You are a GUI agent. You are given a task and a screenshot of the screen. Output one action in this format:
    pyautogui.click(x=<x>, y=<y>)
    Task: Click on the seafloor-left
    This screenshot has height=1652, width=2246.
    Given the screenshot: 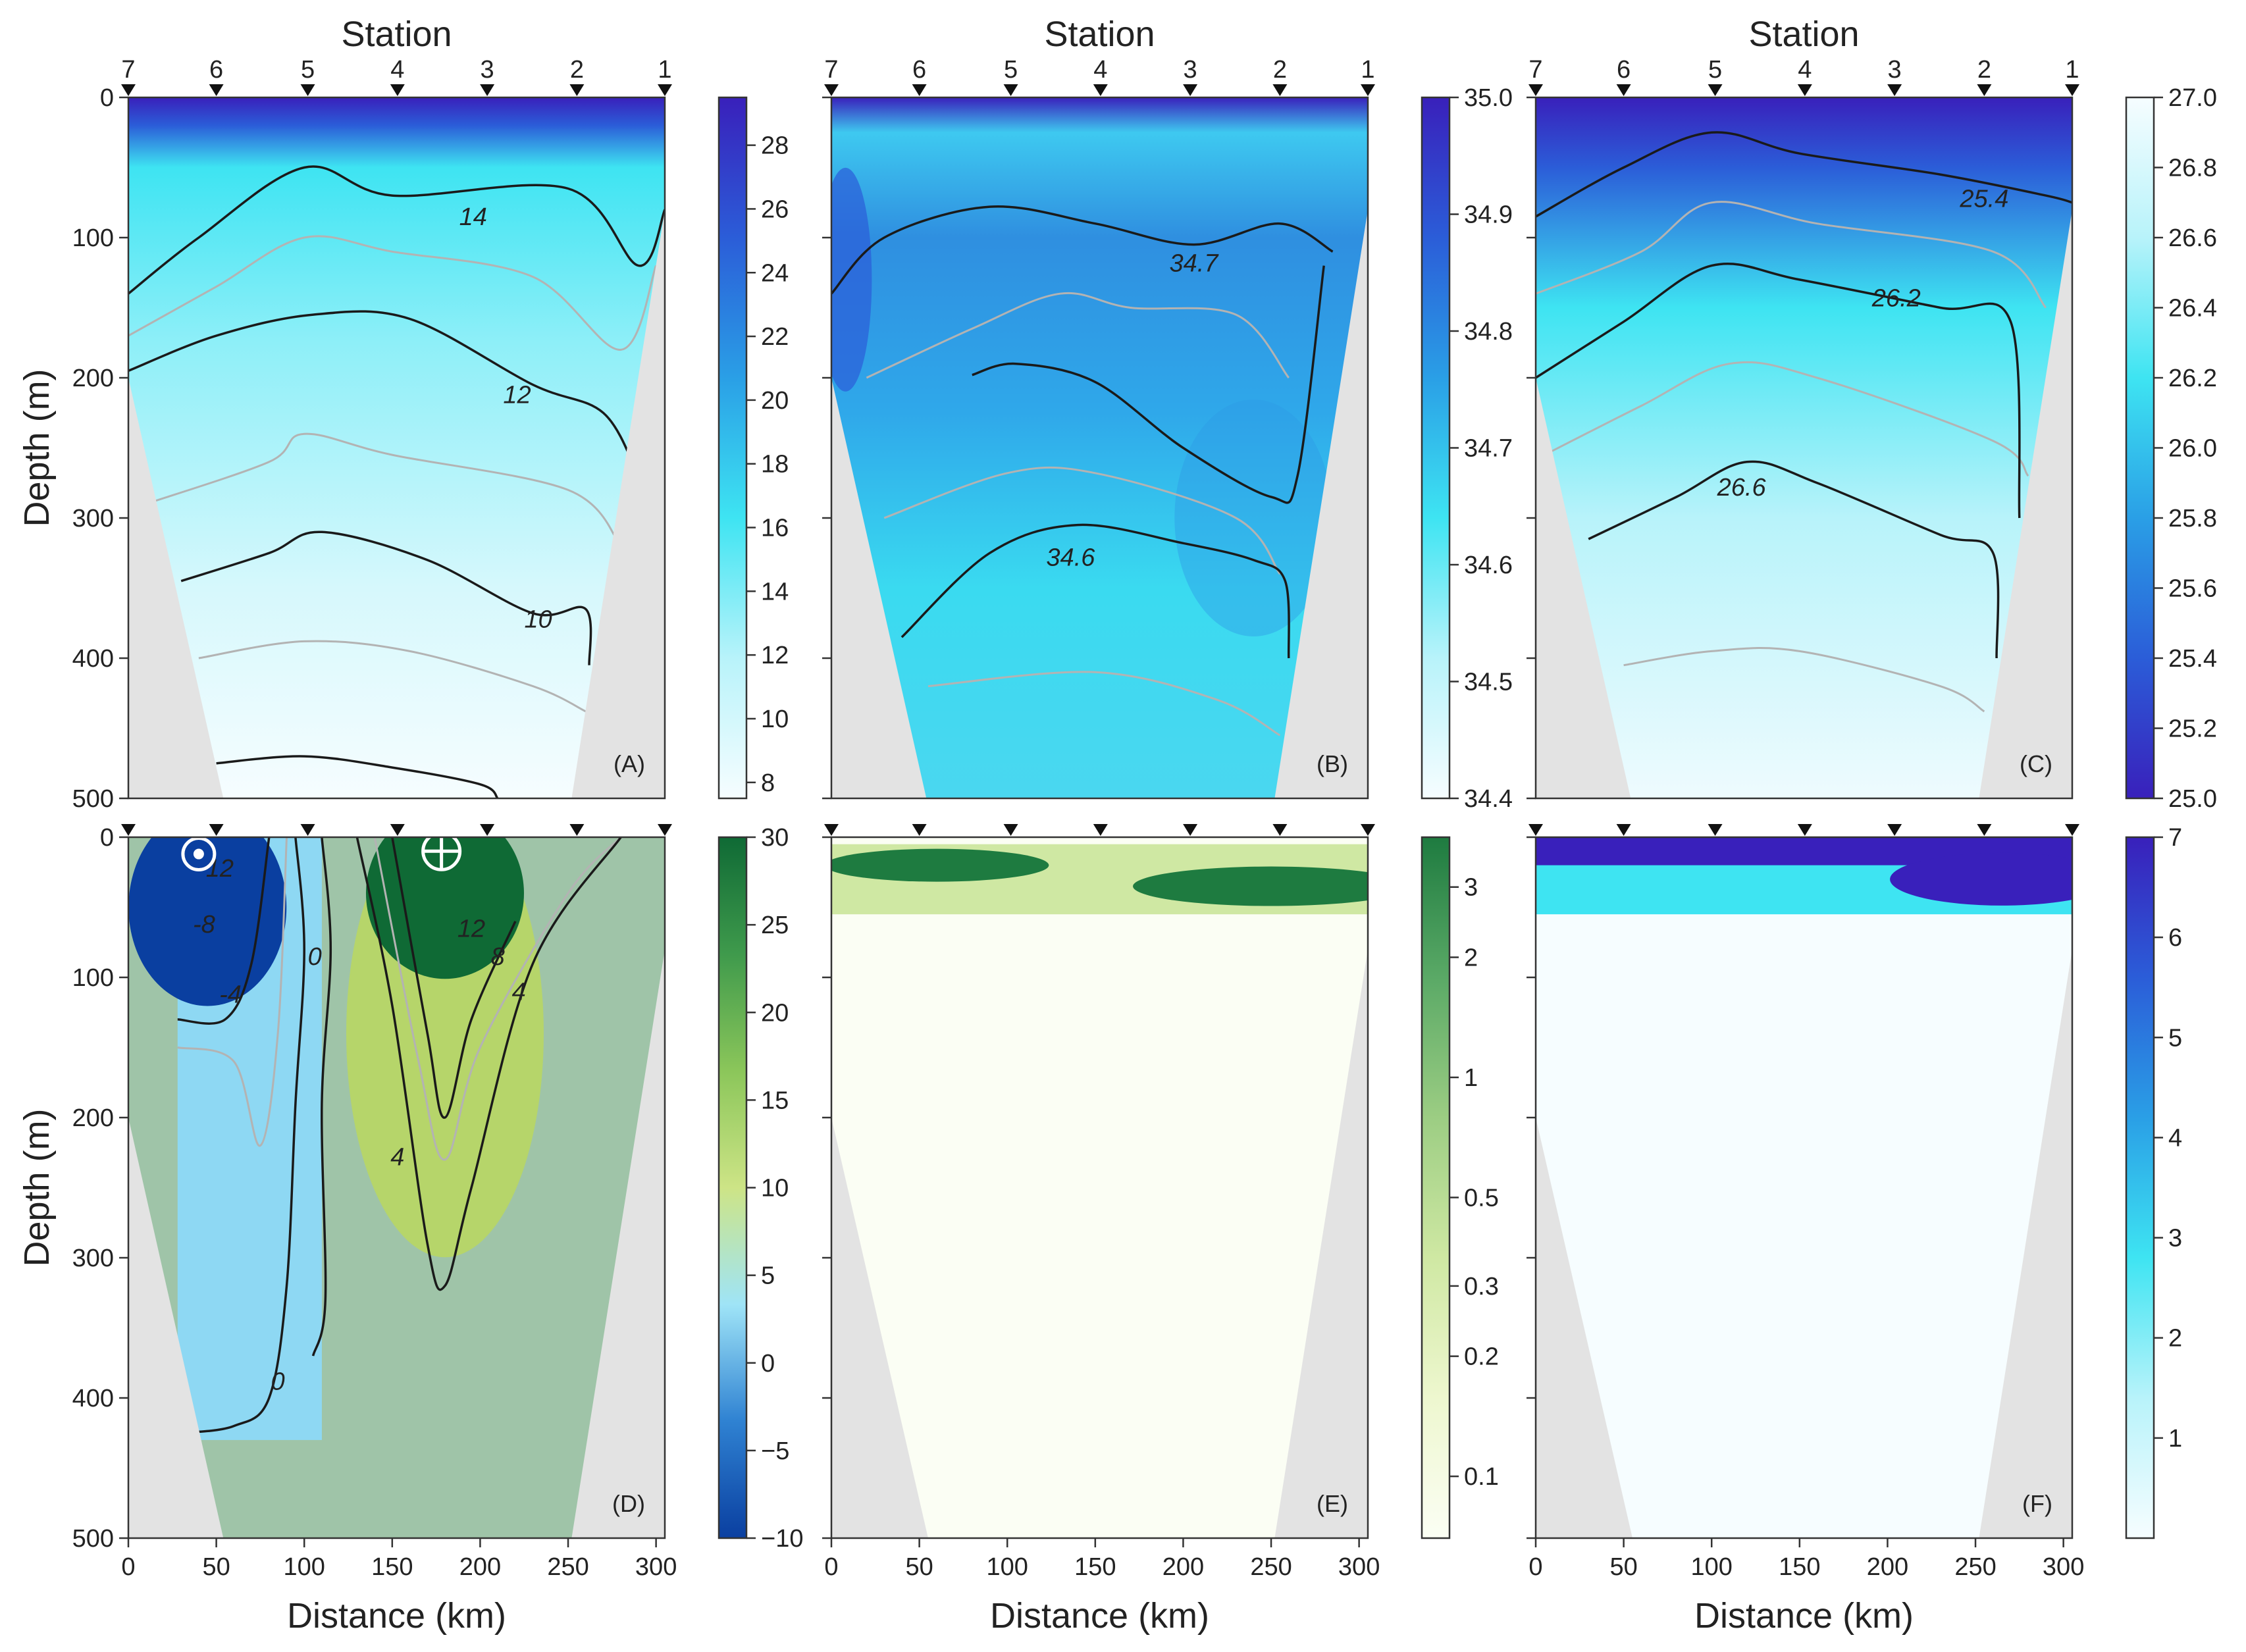 What is the action you would take?
    pyautogui.click(x=176, y=1328)
    